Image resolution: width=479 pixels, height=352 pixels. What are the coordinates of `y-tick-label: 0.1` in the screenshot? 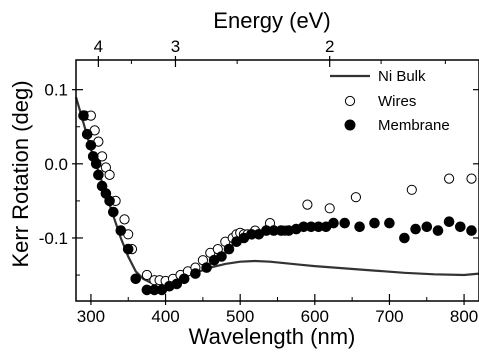 It's located at (56, 90).